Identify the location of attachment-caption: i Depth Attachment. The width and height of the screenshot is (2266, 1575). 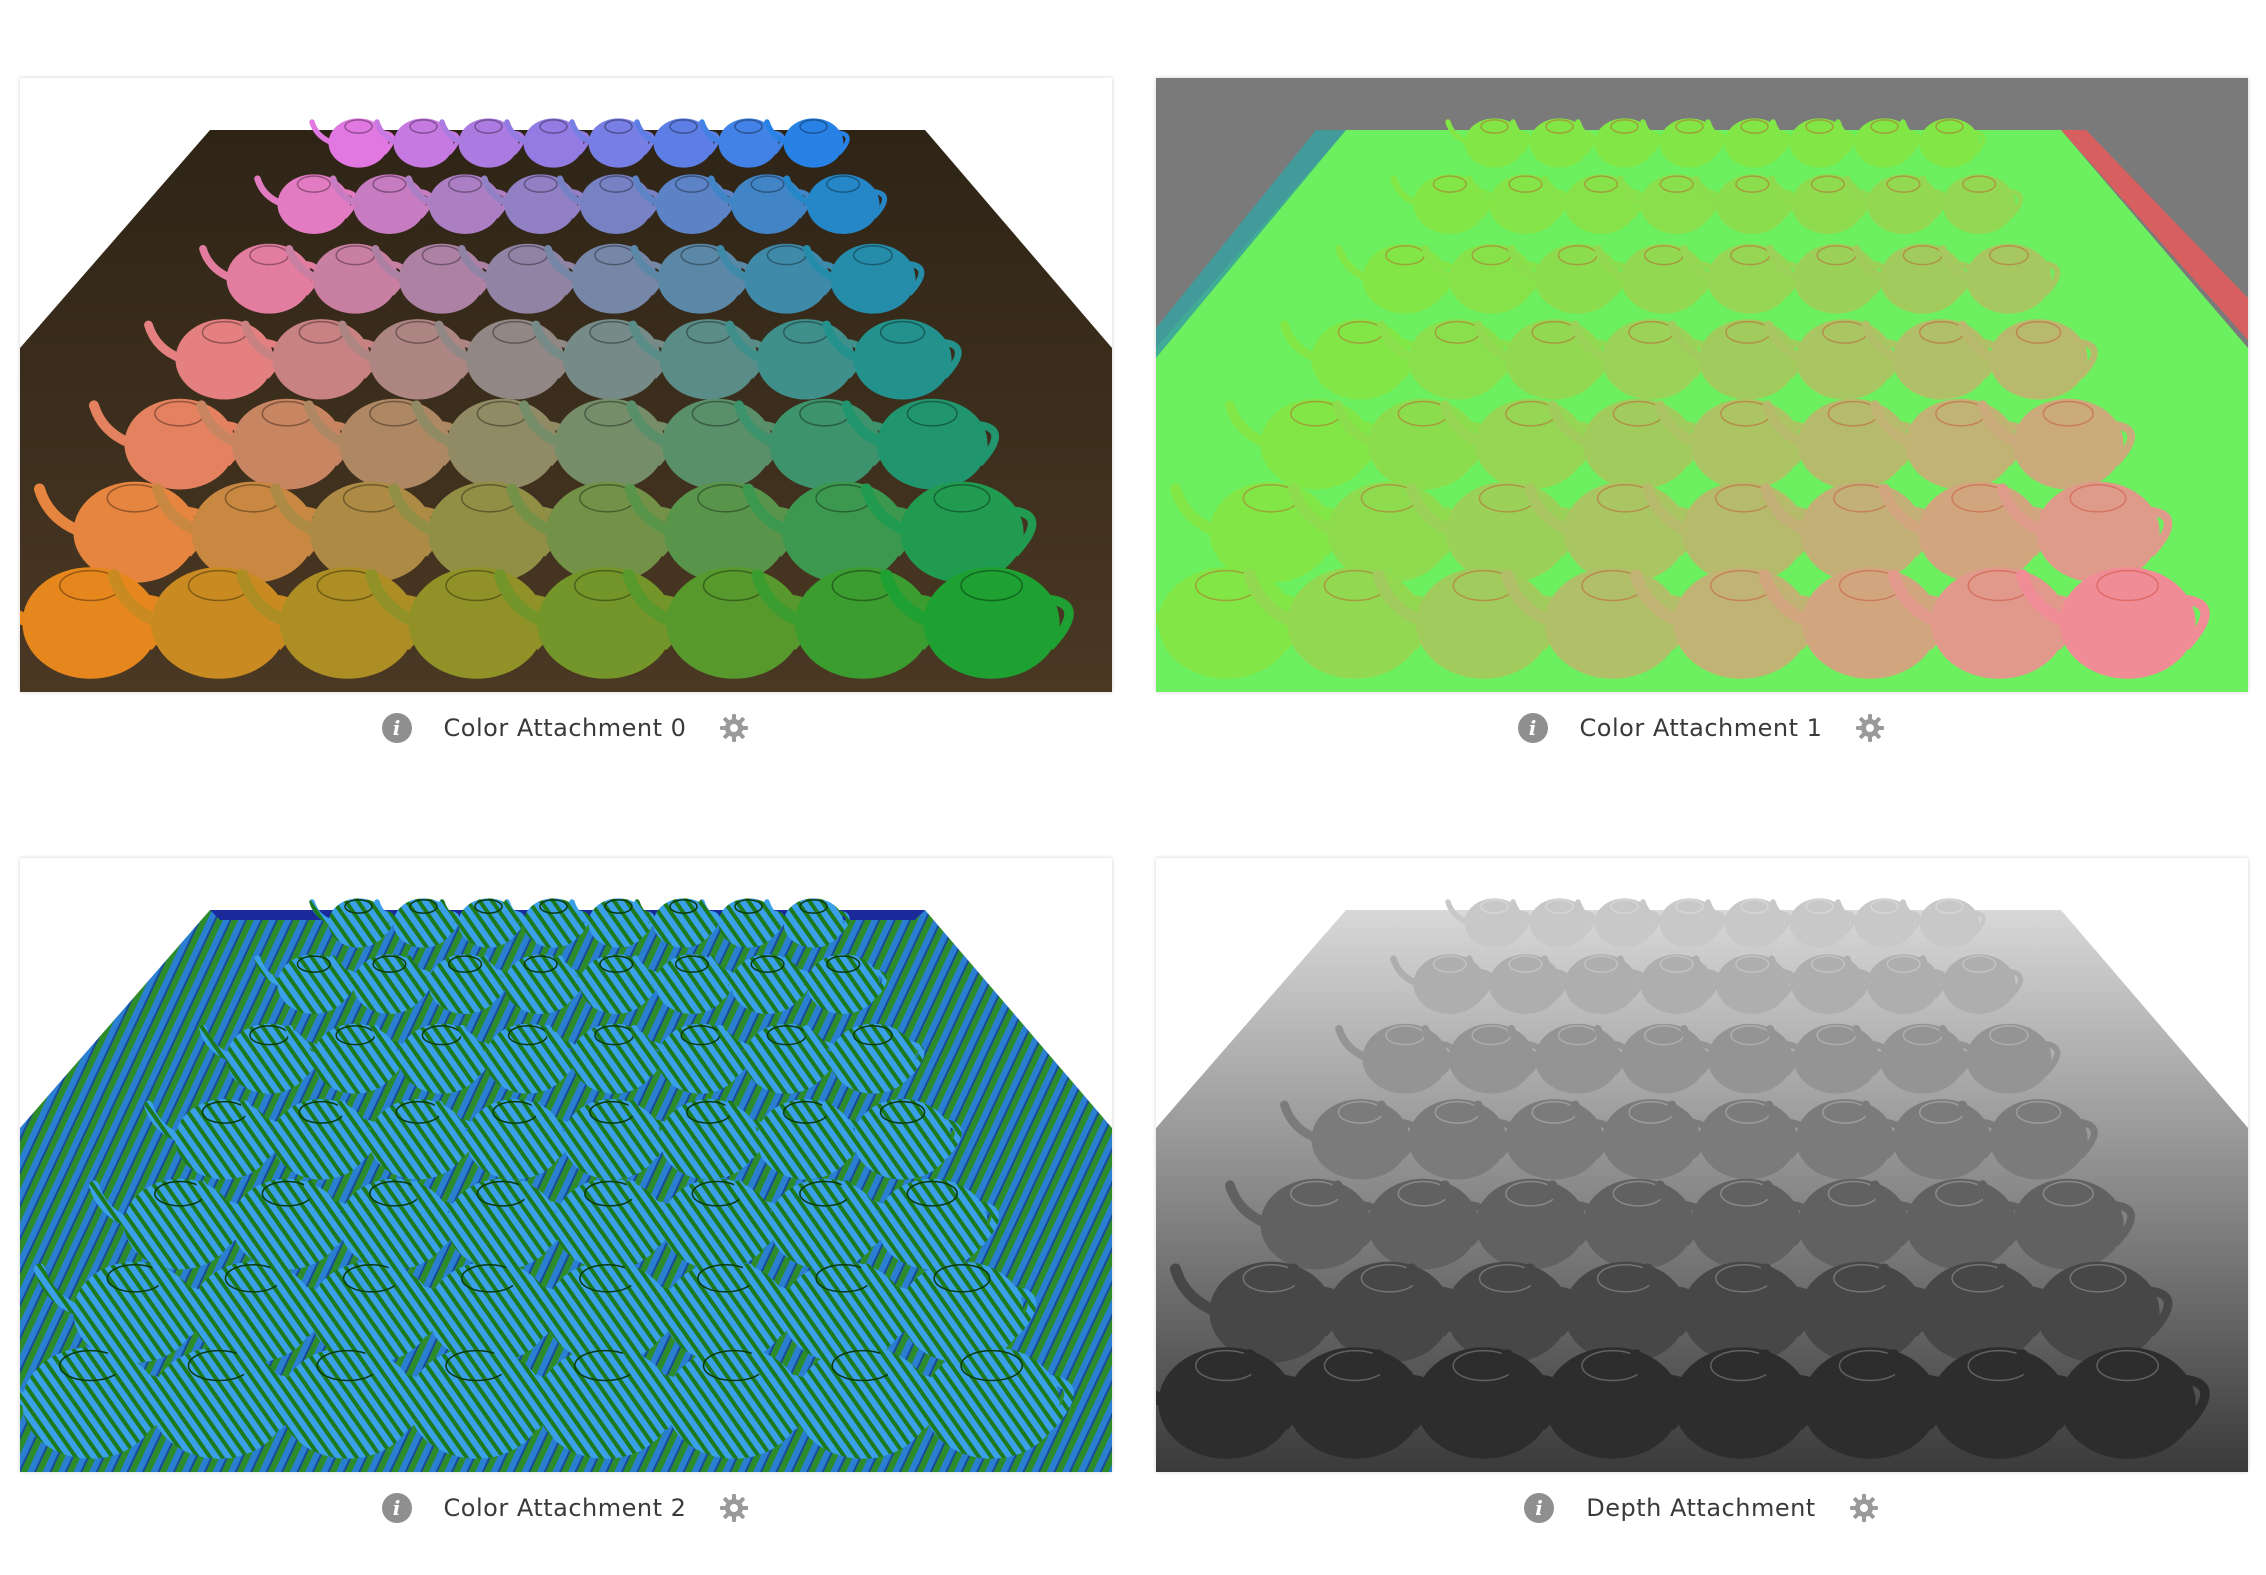
(1702, 1508).